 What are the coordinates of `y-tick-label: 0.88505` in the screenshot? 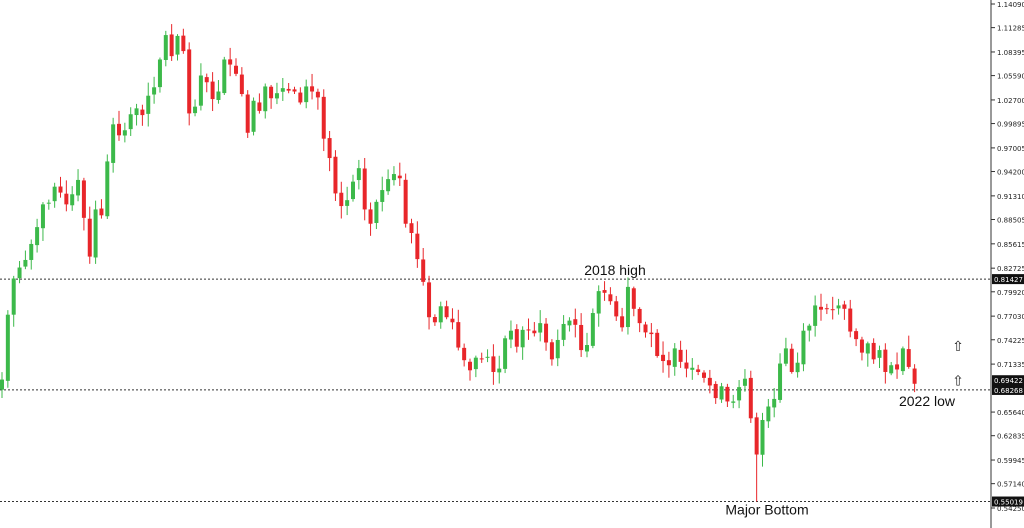 It's located at (1010, 220).